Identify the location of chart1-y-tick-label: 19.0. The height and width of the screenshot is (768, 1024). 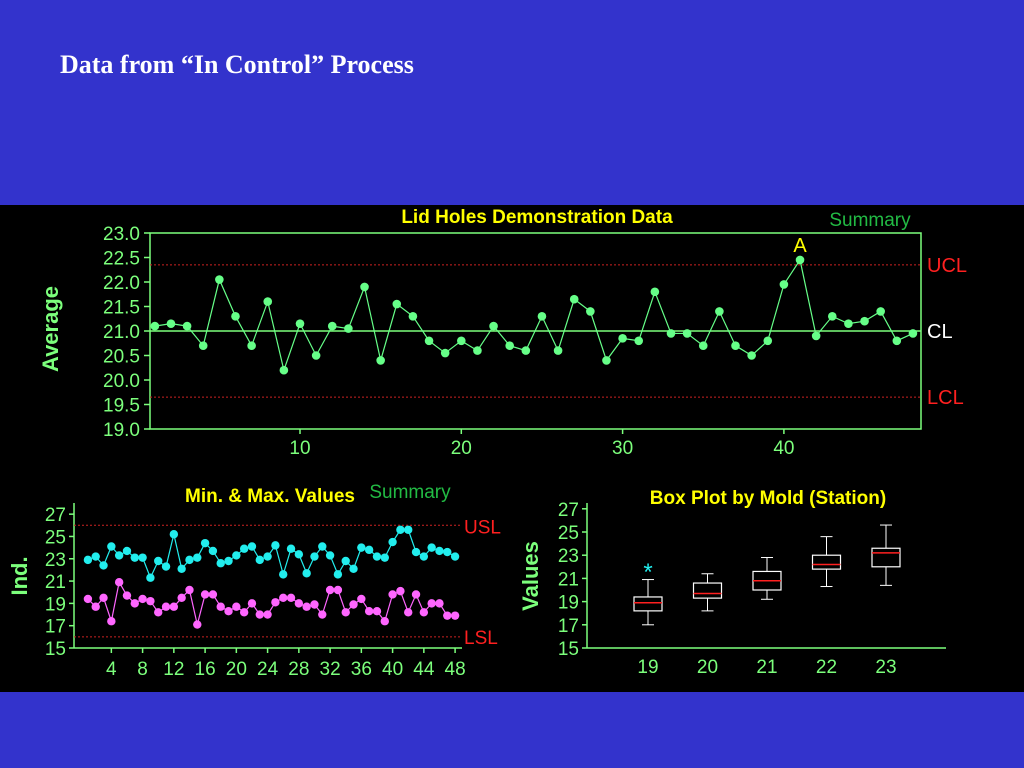
(121, 430).